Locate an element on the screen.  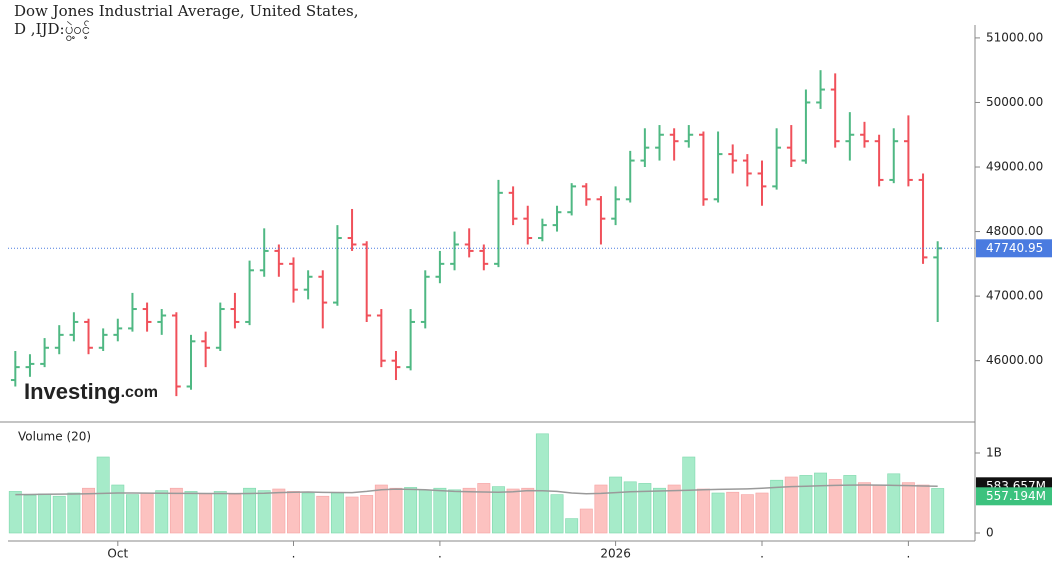
volume-title: Volume (20) is located at coordinates (54, 437).